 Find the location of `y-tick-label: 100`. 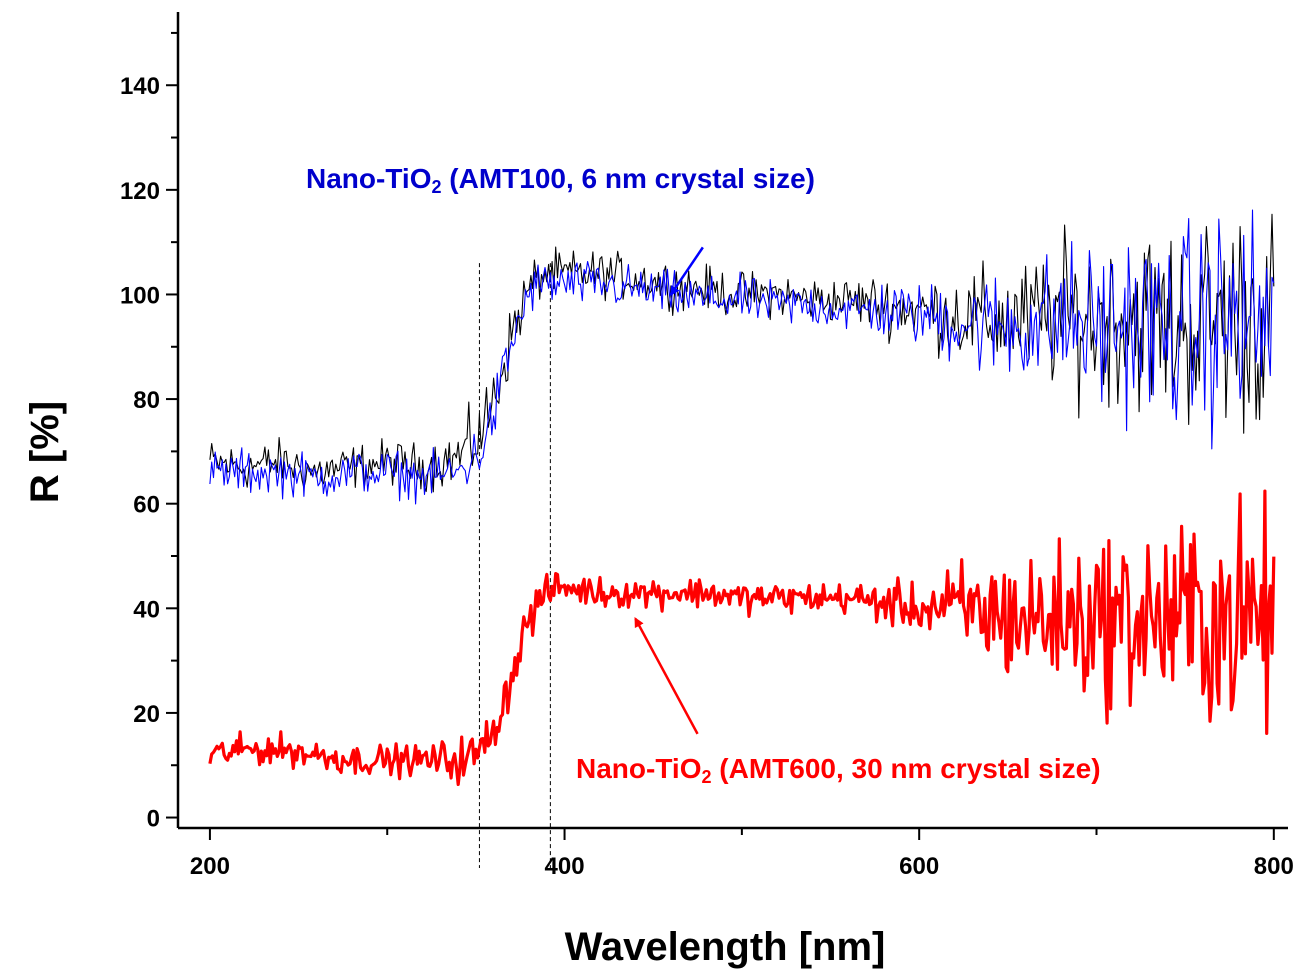

y-tick-label: 100 is located at coordinates (140, 295).